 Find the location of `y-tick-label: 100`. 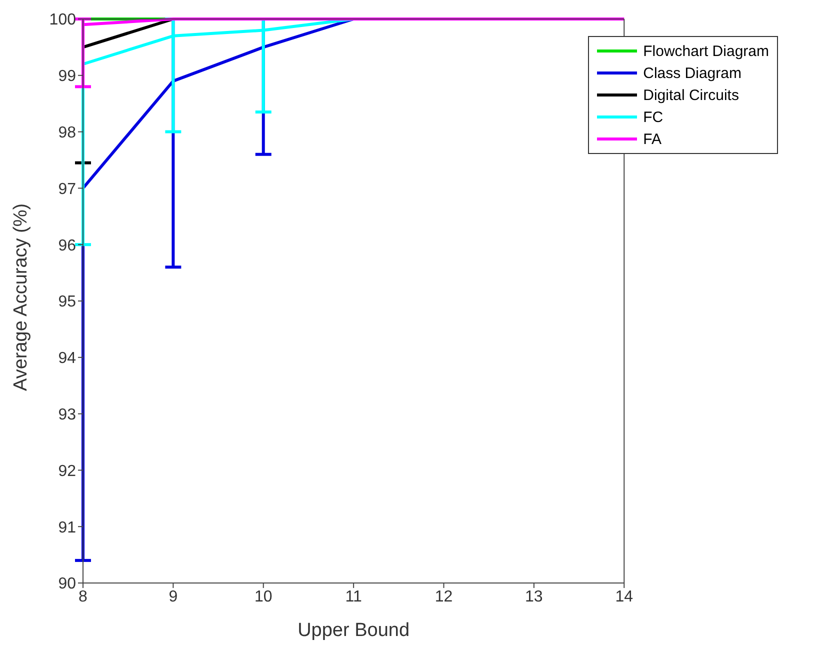

y-tick-label: 100 is located at coordinates (62, 20).